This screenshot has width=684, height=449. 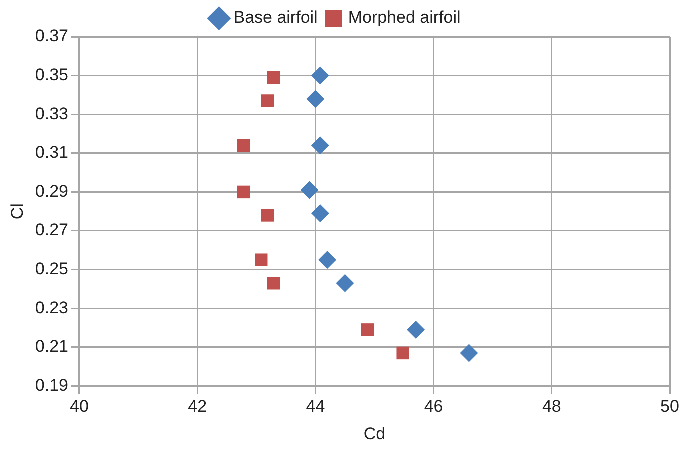 I want to click on legend-label: Morphed airfoil, so click(x=404, y=18).